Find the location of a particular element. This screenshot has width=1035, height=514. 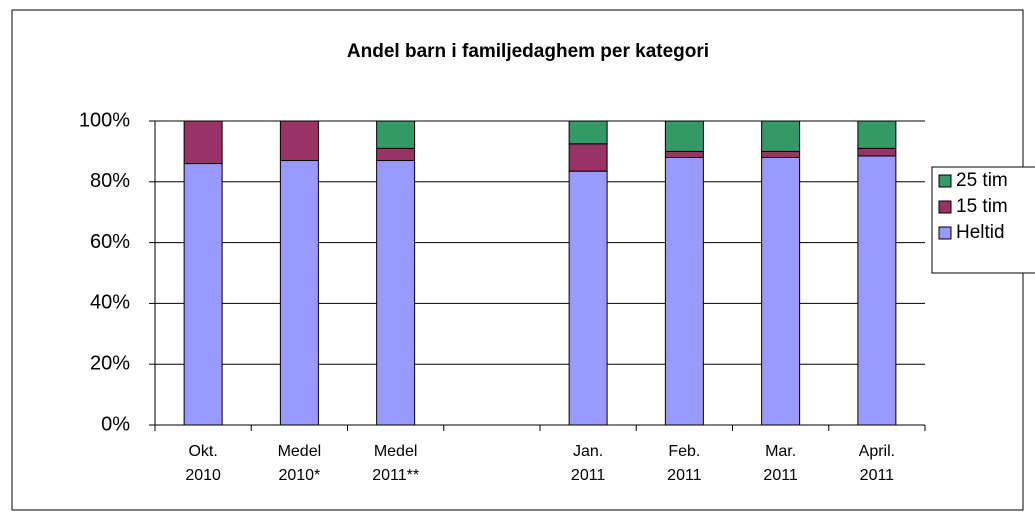

x-tick-label: Mar. 2011 is located at coordinates (780, 463).